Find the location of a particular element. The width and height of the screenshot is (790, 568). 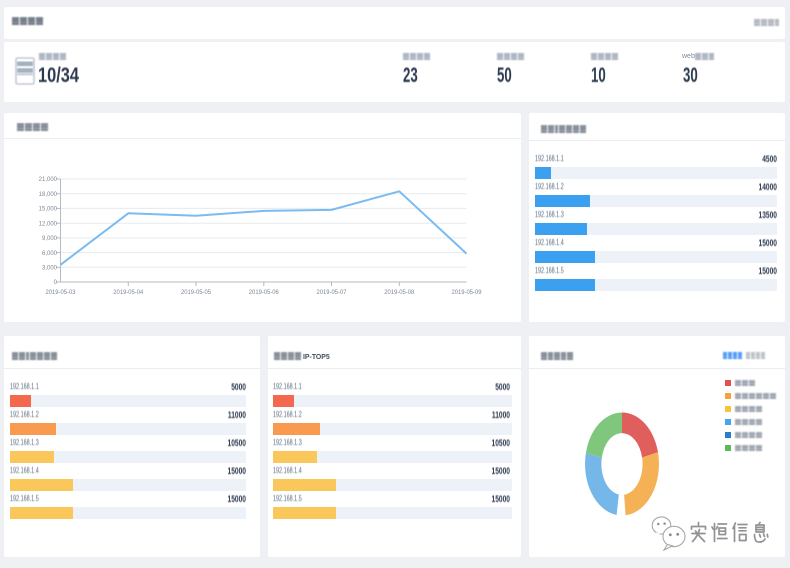

svg-text: 2019-05-06 is located at coordinates (264, 293).